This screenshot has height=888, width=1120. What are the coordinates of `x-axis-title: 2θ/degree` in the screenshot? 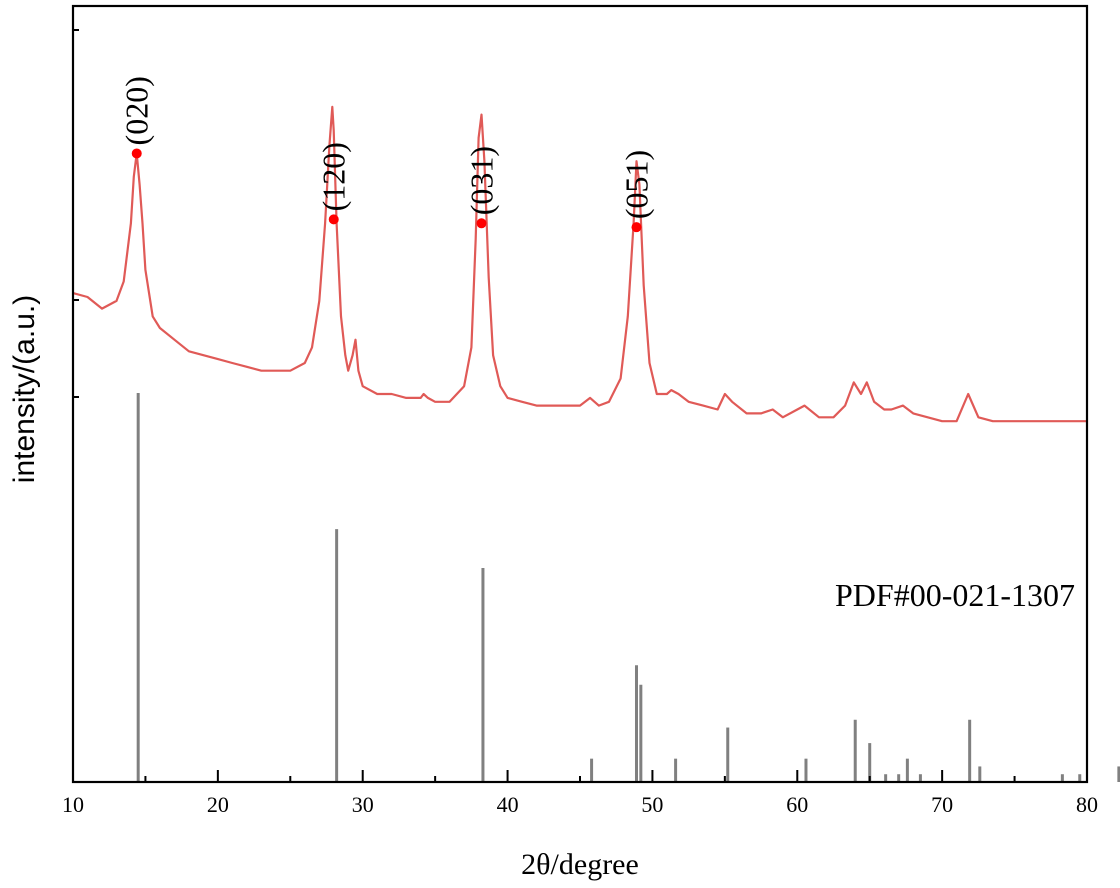 It's located at (580, 864).